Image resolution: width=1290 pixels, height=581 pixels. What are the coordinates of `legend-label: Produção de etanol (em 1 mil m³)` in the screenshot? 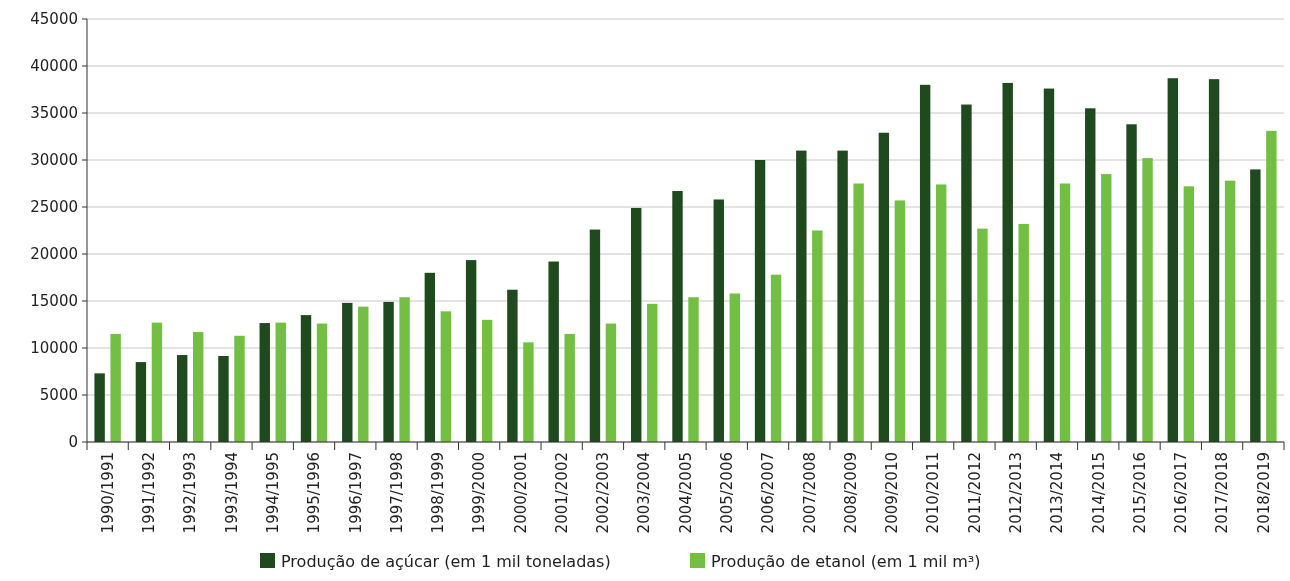 It's located at (846, 561).